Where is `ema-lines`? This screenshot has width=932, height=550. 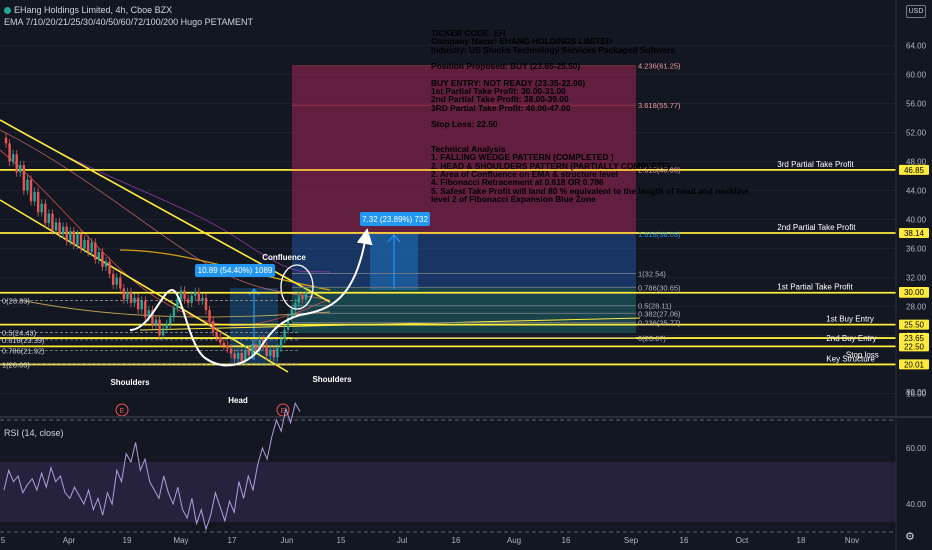 ema-lines is located at coordinates (165, 222).